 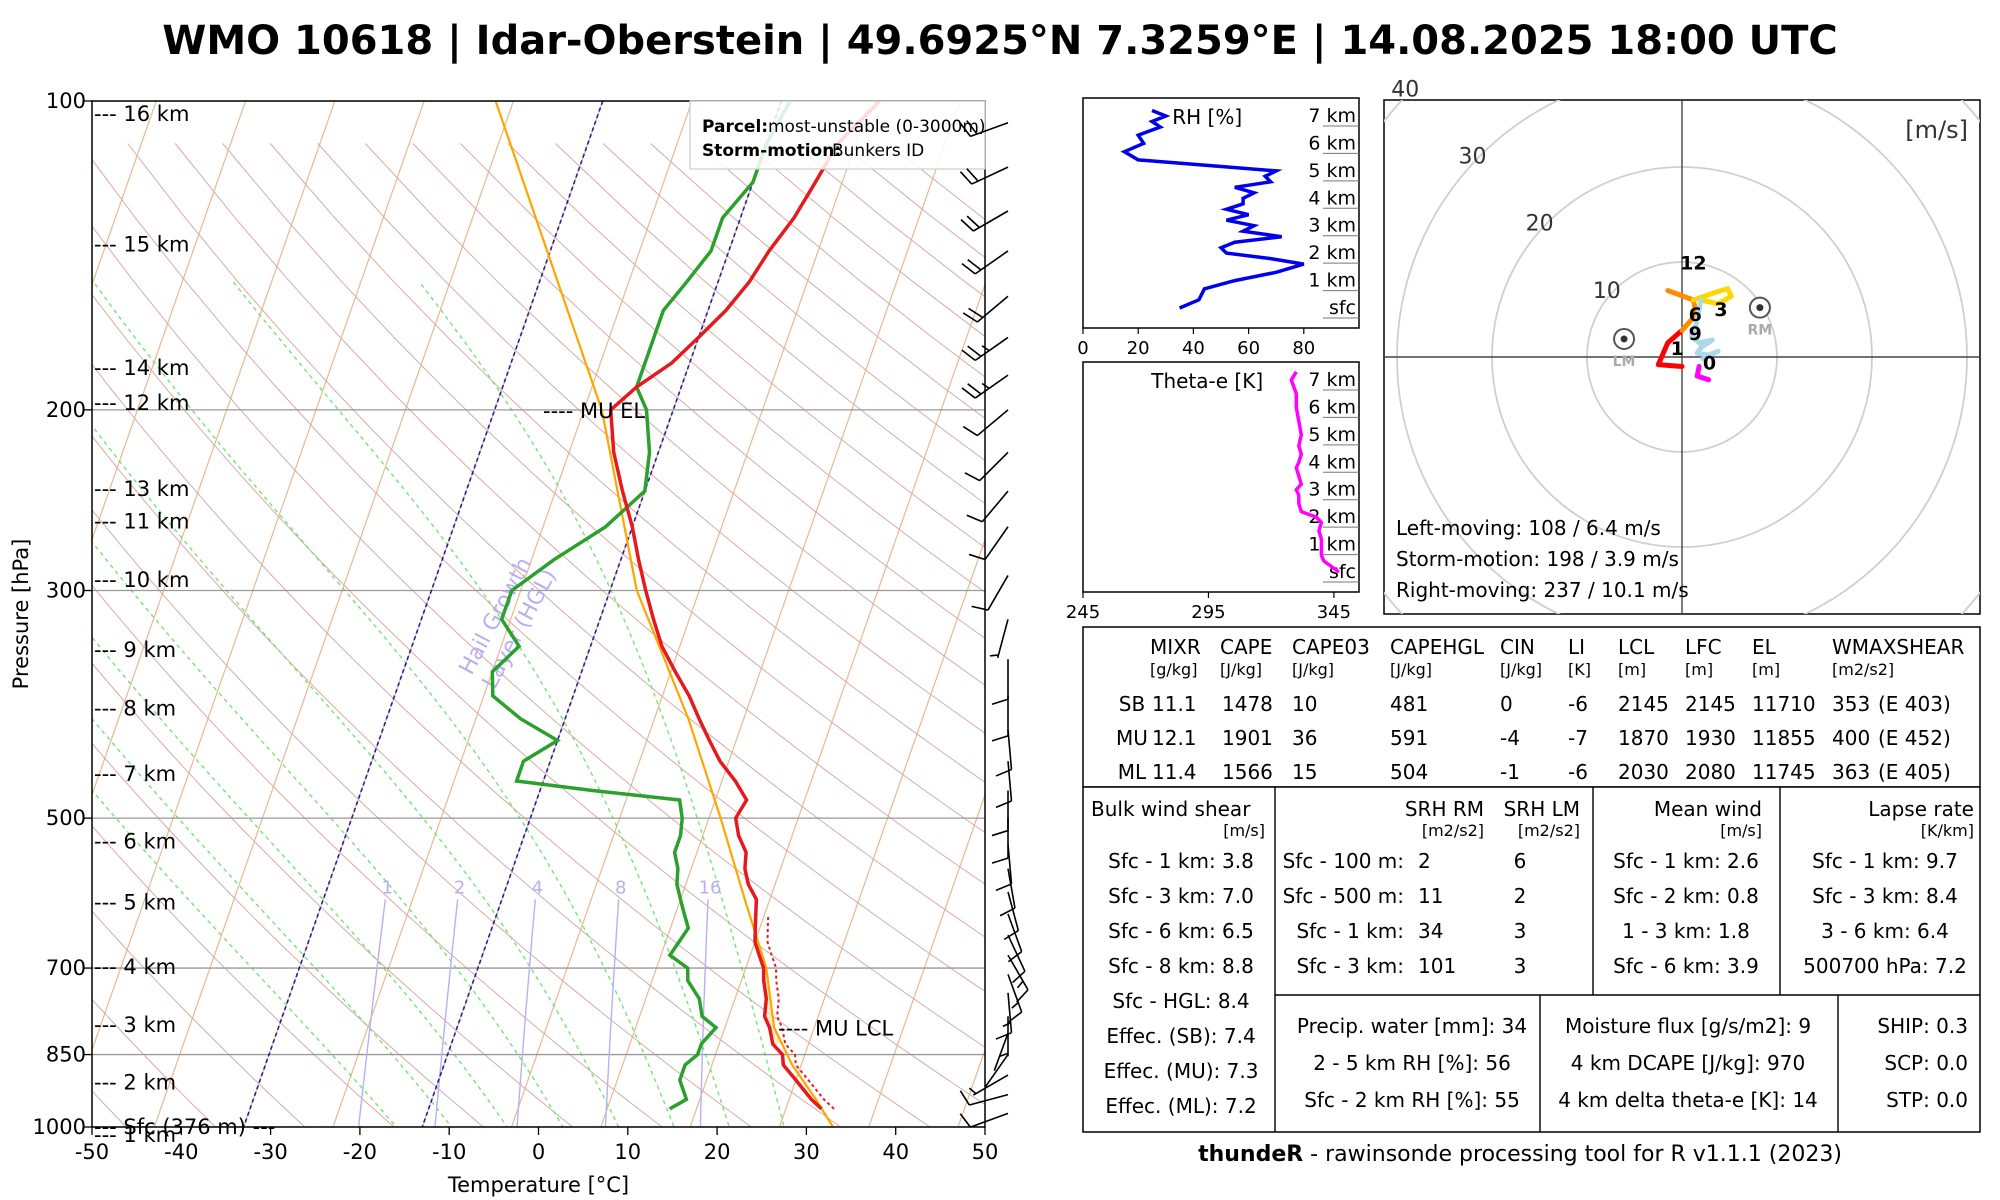 What do you see at coordinates (459, 887) in the screenshot?
I see `mixing-ratio-label: 2` at bounding box center [459, 887].